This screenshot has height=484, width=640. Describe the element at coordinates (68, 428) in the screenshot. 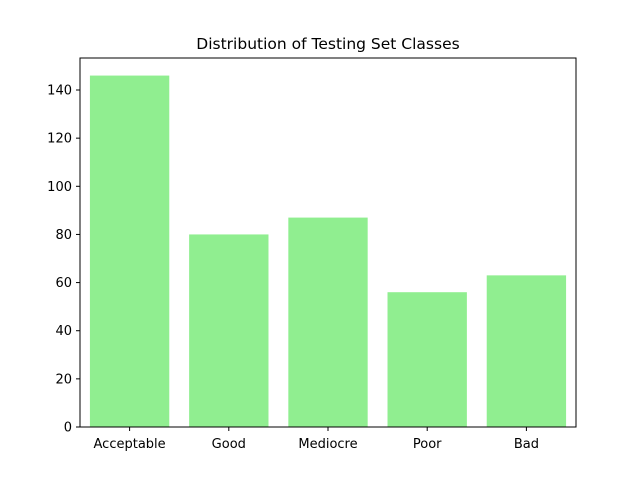

I see `y-tick-label: 0` at that location.